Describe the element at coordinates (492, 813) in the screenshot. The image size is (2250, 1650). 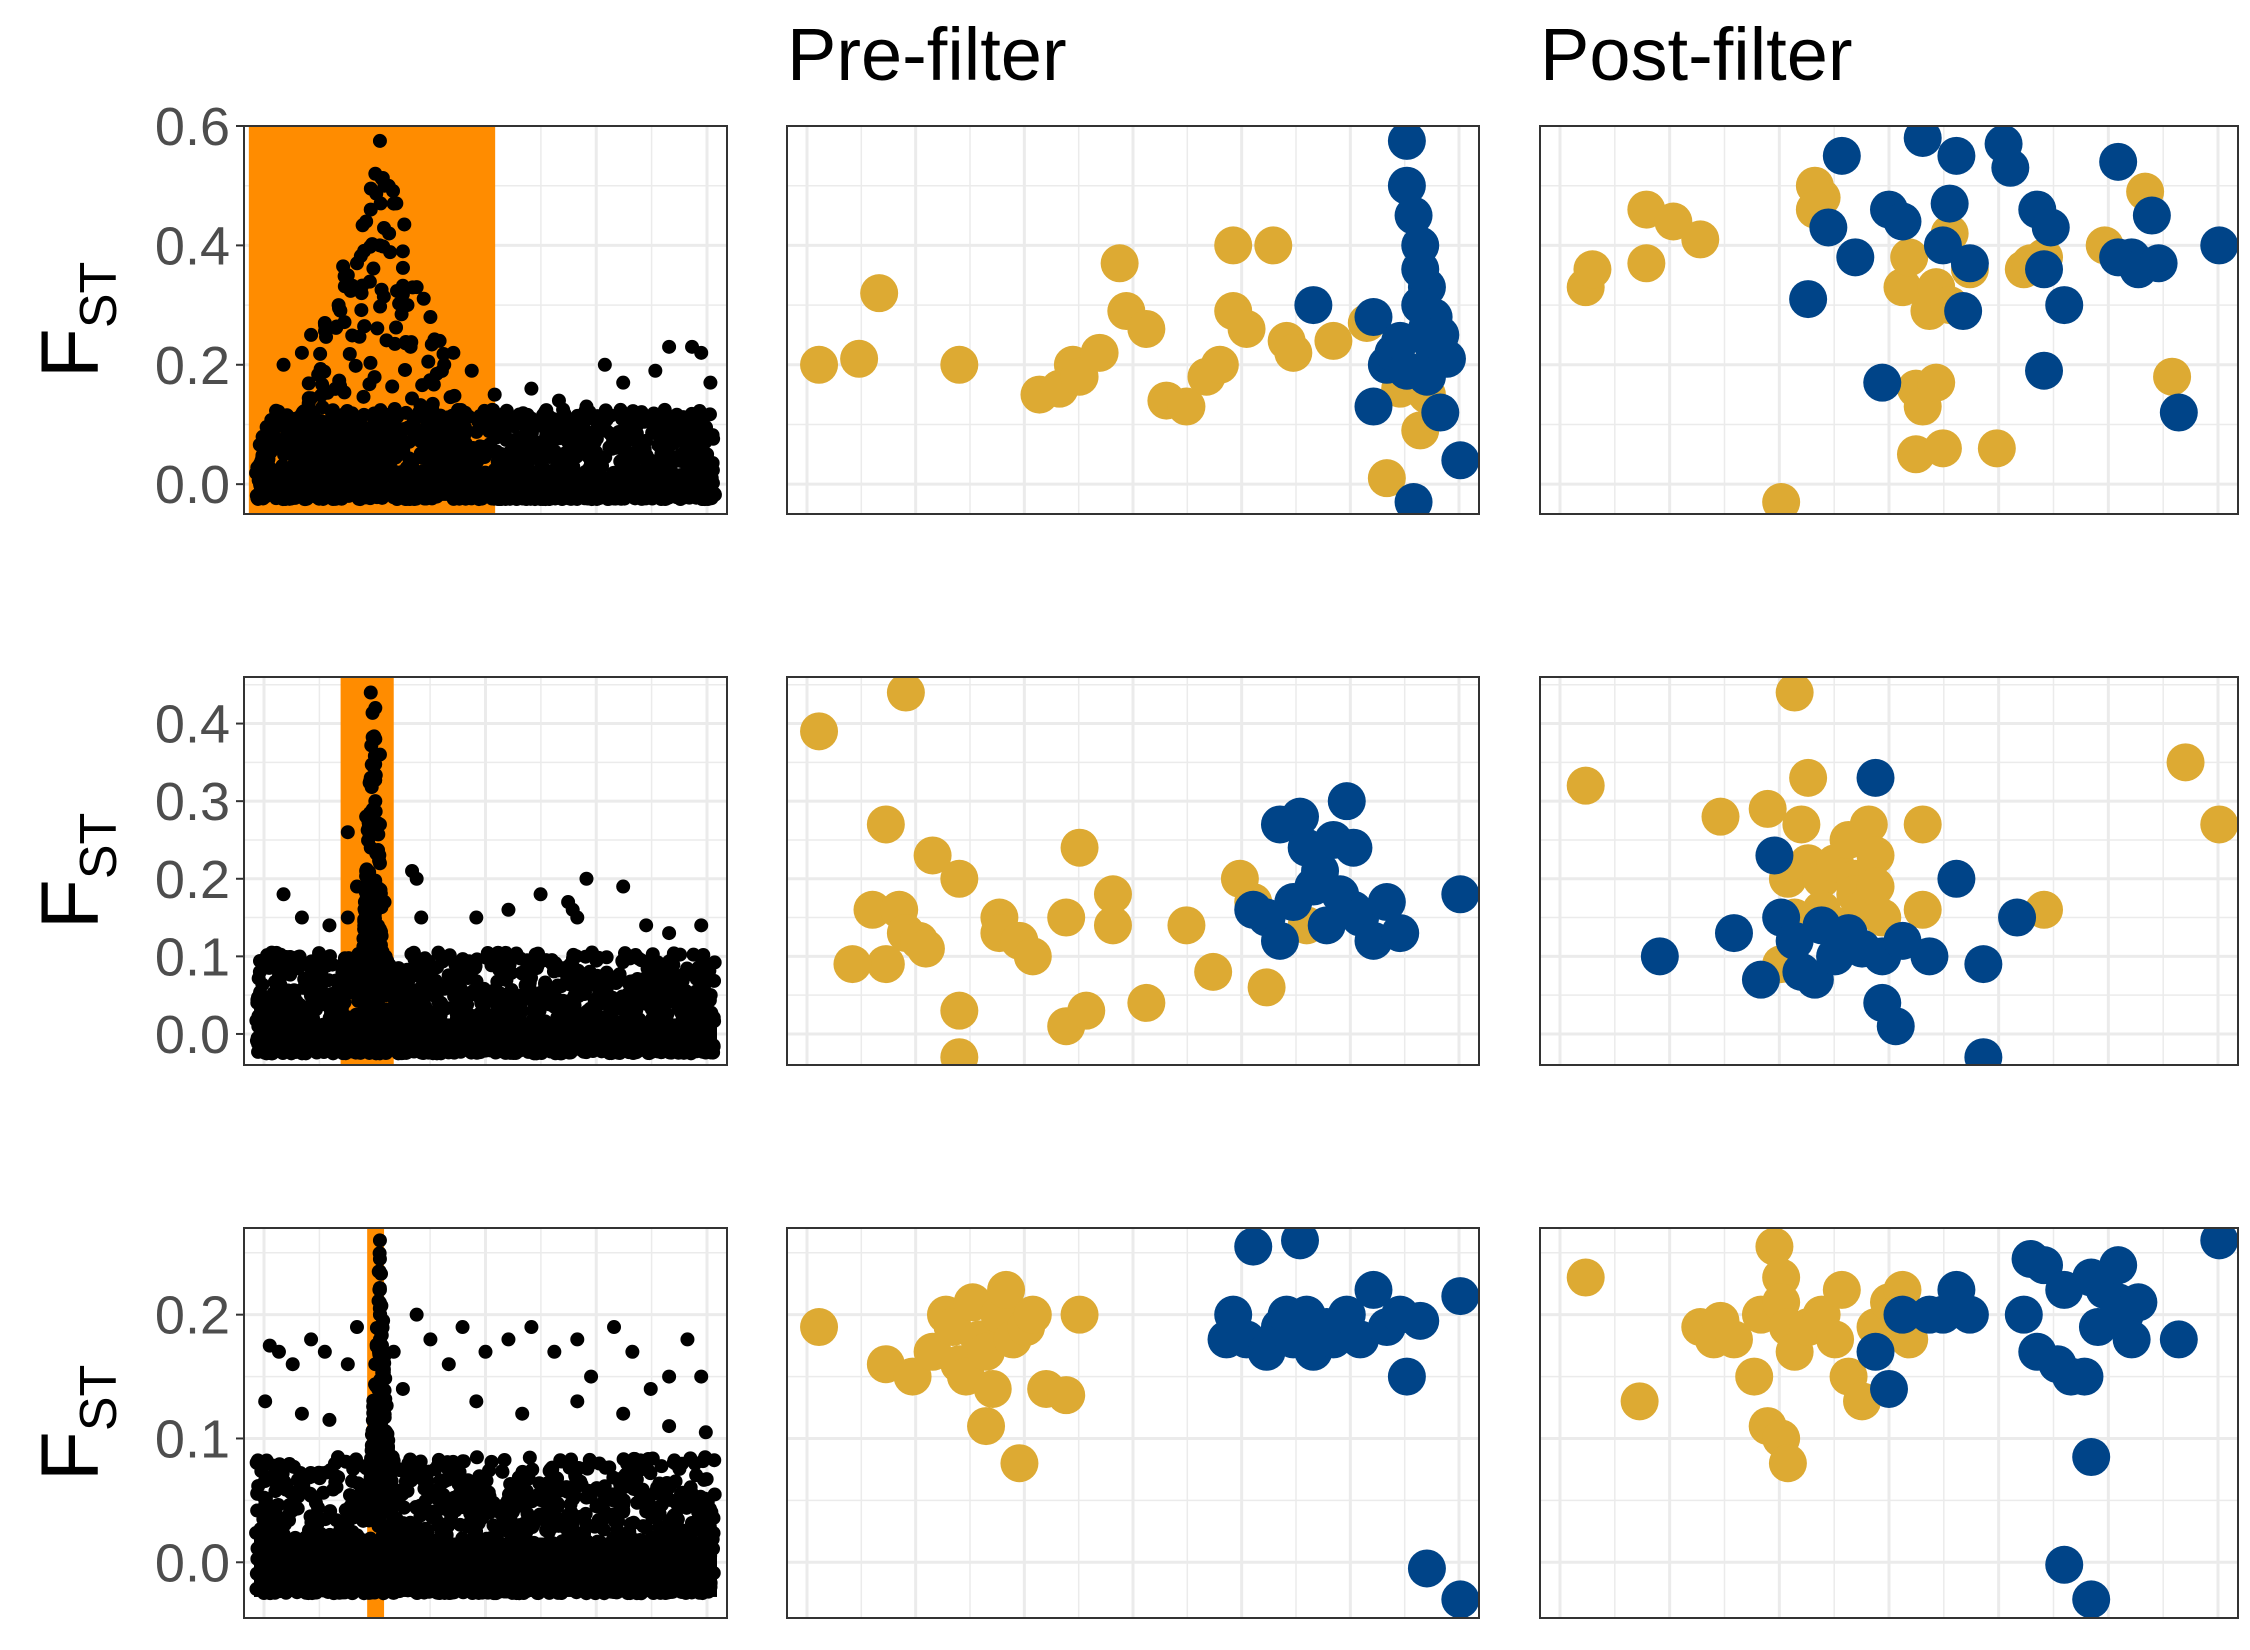
I see `scan-points` at that location.